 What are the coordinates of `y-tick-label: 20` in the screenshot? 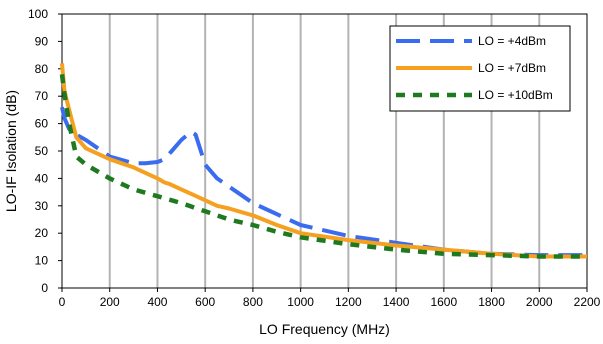 It's located at (42, 233).